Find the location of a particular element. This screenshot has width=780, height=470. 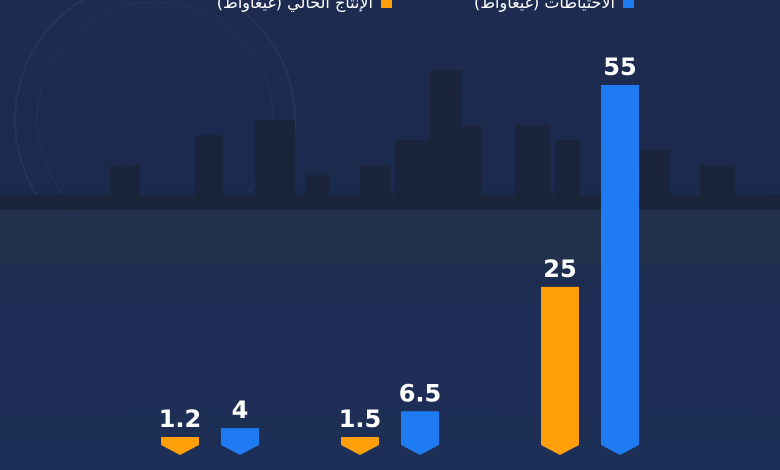

legend-item-production: الإنتاج الحالي (غيغاواط) is located at coordinates (304, 6).